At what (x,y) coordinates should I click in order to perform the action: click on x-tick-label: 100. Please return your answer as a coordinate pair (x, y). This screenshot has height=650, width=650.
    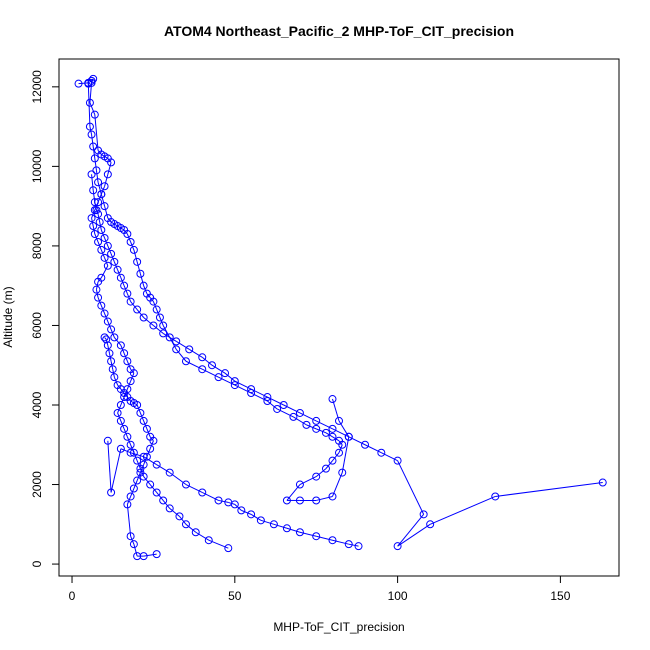
    Looking at the image, I should click on (398, 596).